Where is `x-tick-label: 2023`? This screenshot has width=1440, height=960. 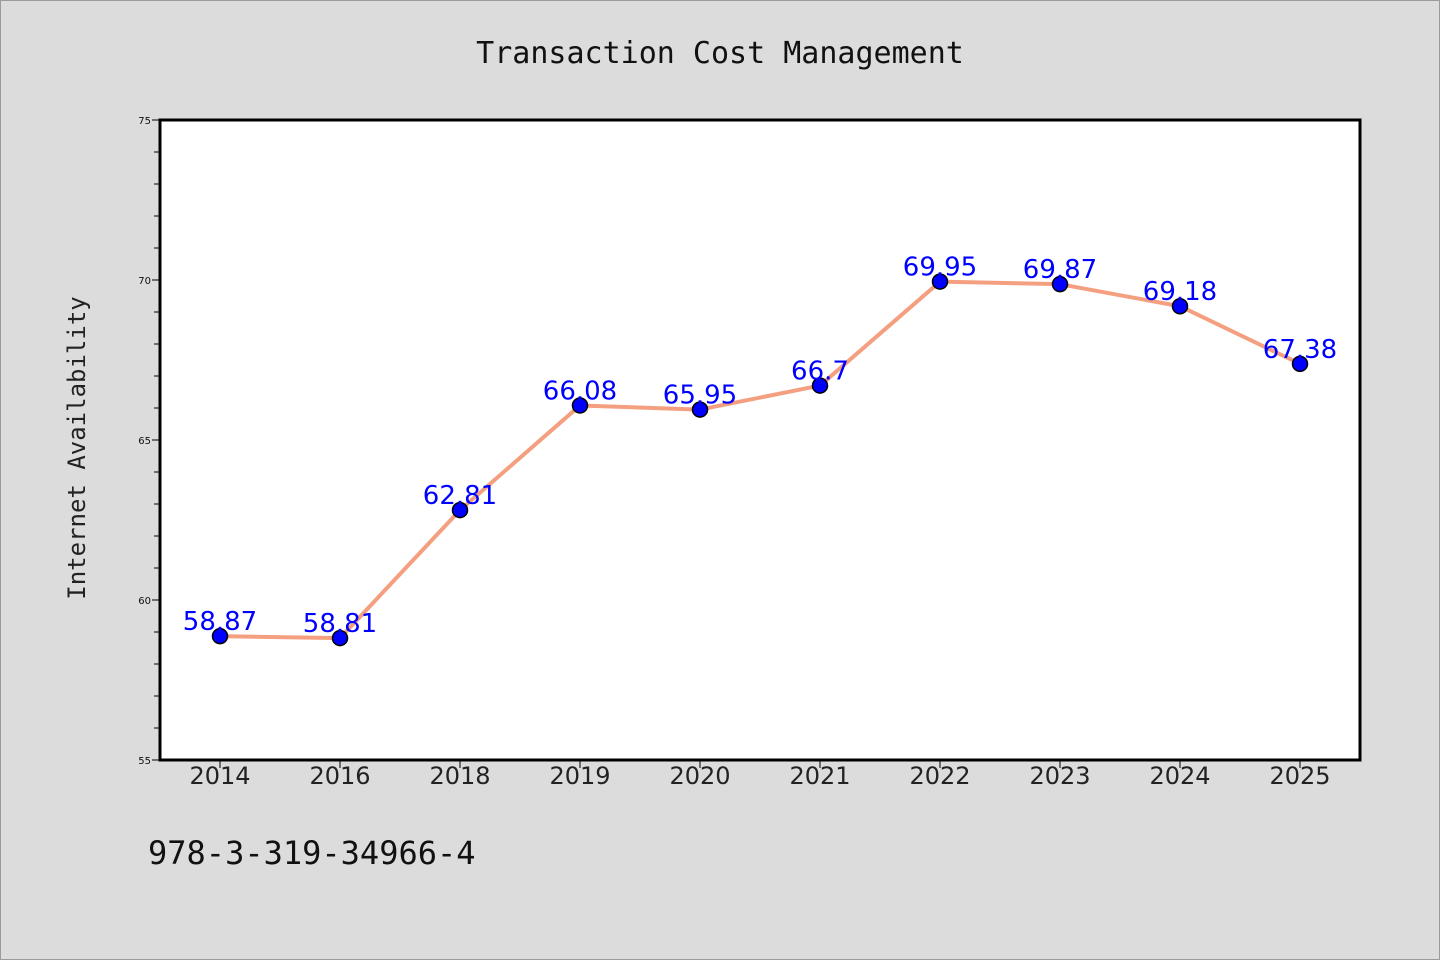 x-tick-label: 2023 is located at coordinates (1059, 776).